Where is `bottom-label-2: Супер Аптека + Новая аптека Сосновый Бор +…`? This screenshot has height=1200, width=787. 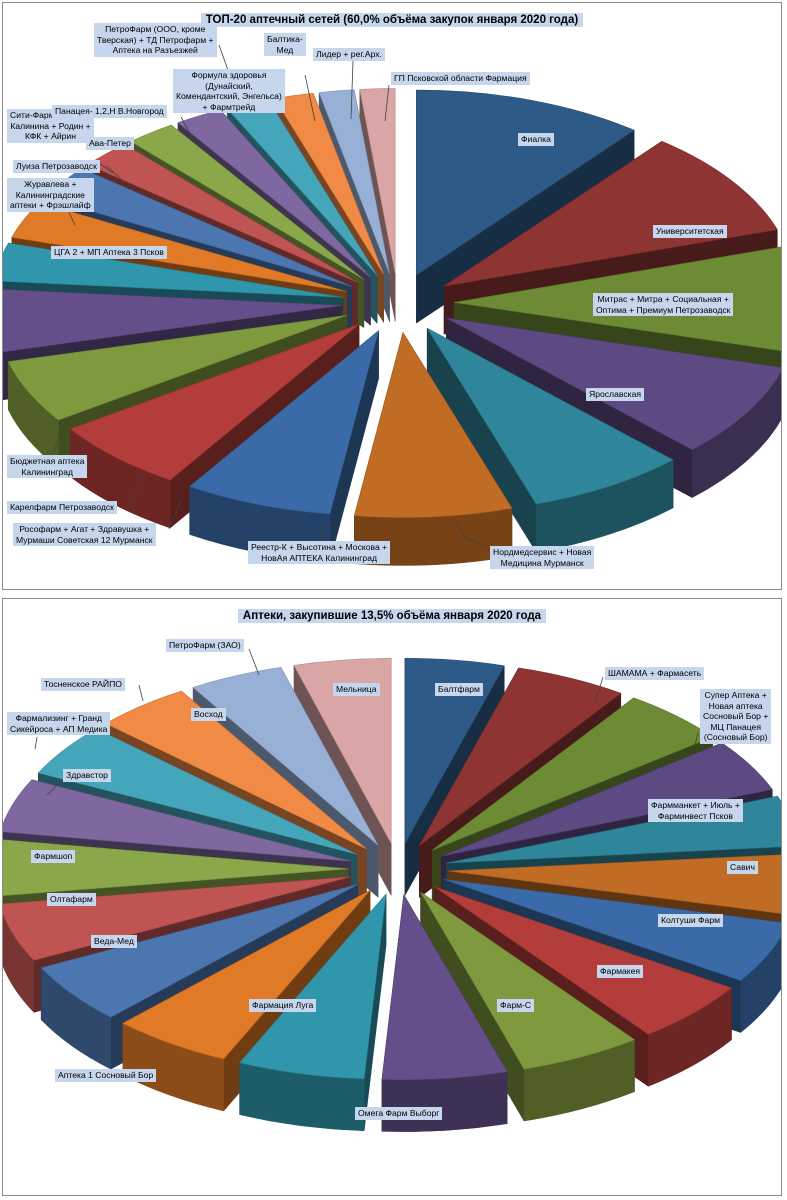 bottom-label-2: Супер Аптека + Новая аптека Сосновый Бор +… is located at coordinates (736, 716).